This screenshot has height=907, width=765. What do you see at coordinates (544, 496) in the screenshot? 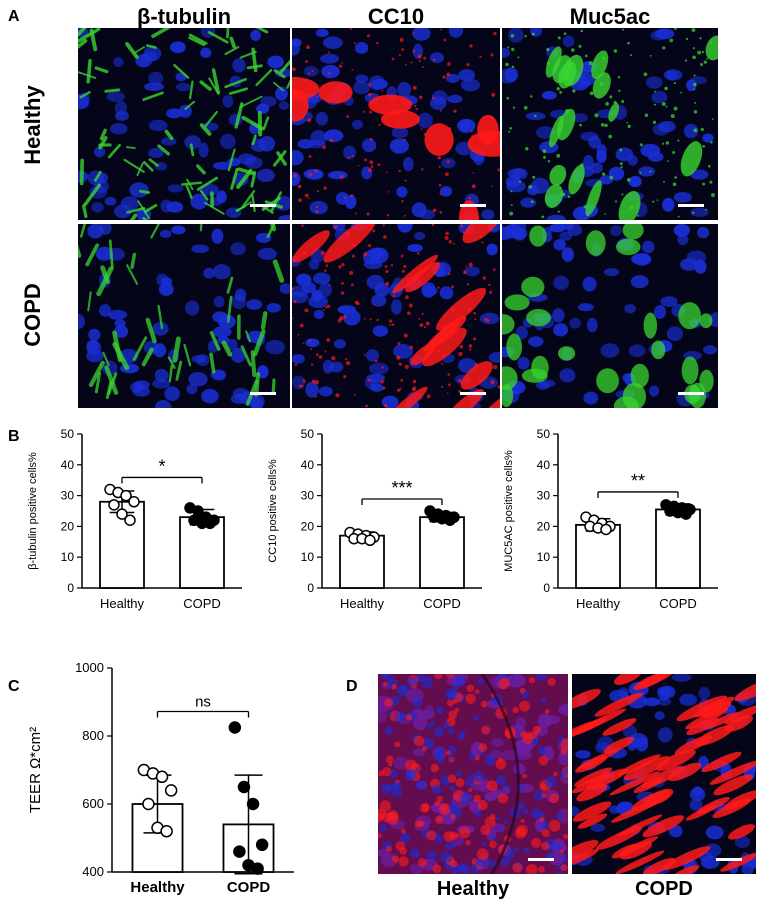
I see `chart2-y-tick-label: 30` at bounding box center [544, 496].